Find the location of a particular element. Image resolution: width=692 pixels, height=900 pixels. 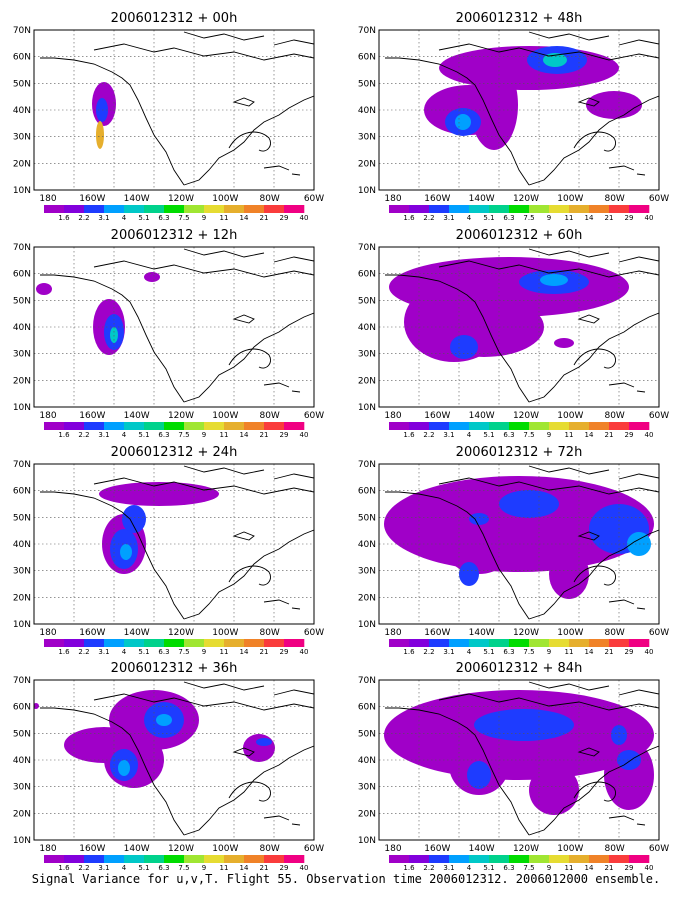

colorbar-label: 7.5 is located at coordinates (528, 652).